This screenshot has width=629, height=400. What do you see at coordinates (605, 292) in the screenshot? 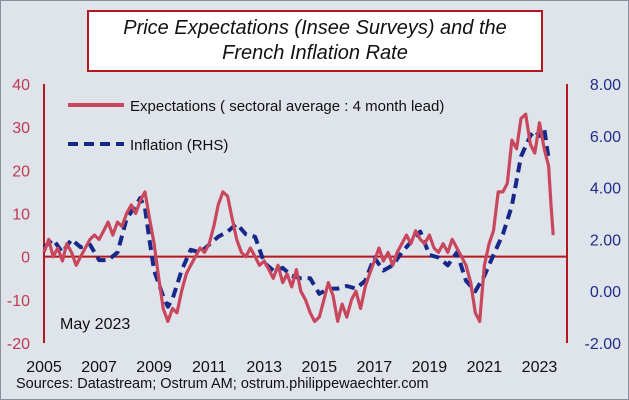
I see `right-axis-tick-label: 0.00` at bounding box center [605, 292].